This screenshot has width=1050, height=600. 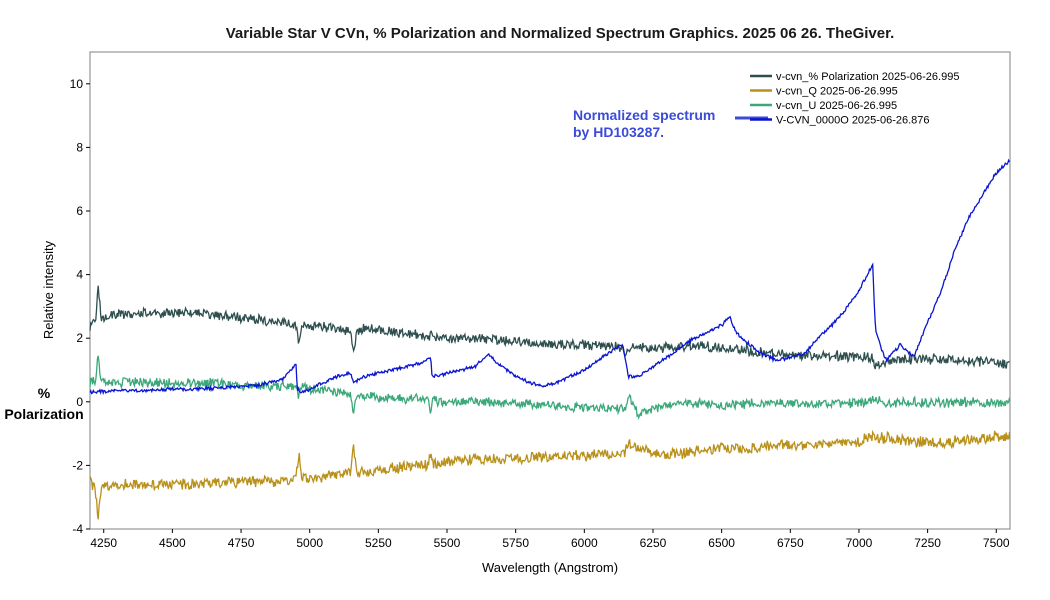 What do you see at coordinates (309, 543) in the screenshot?
I see `x-tick-label: 5000` at bounding box center [309, 543].